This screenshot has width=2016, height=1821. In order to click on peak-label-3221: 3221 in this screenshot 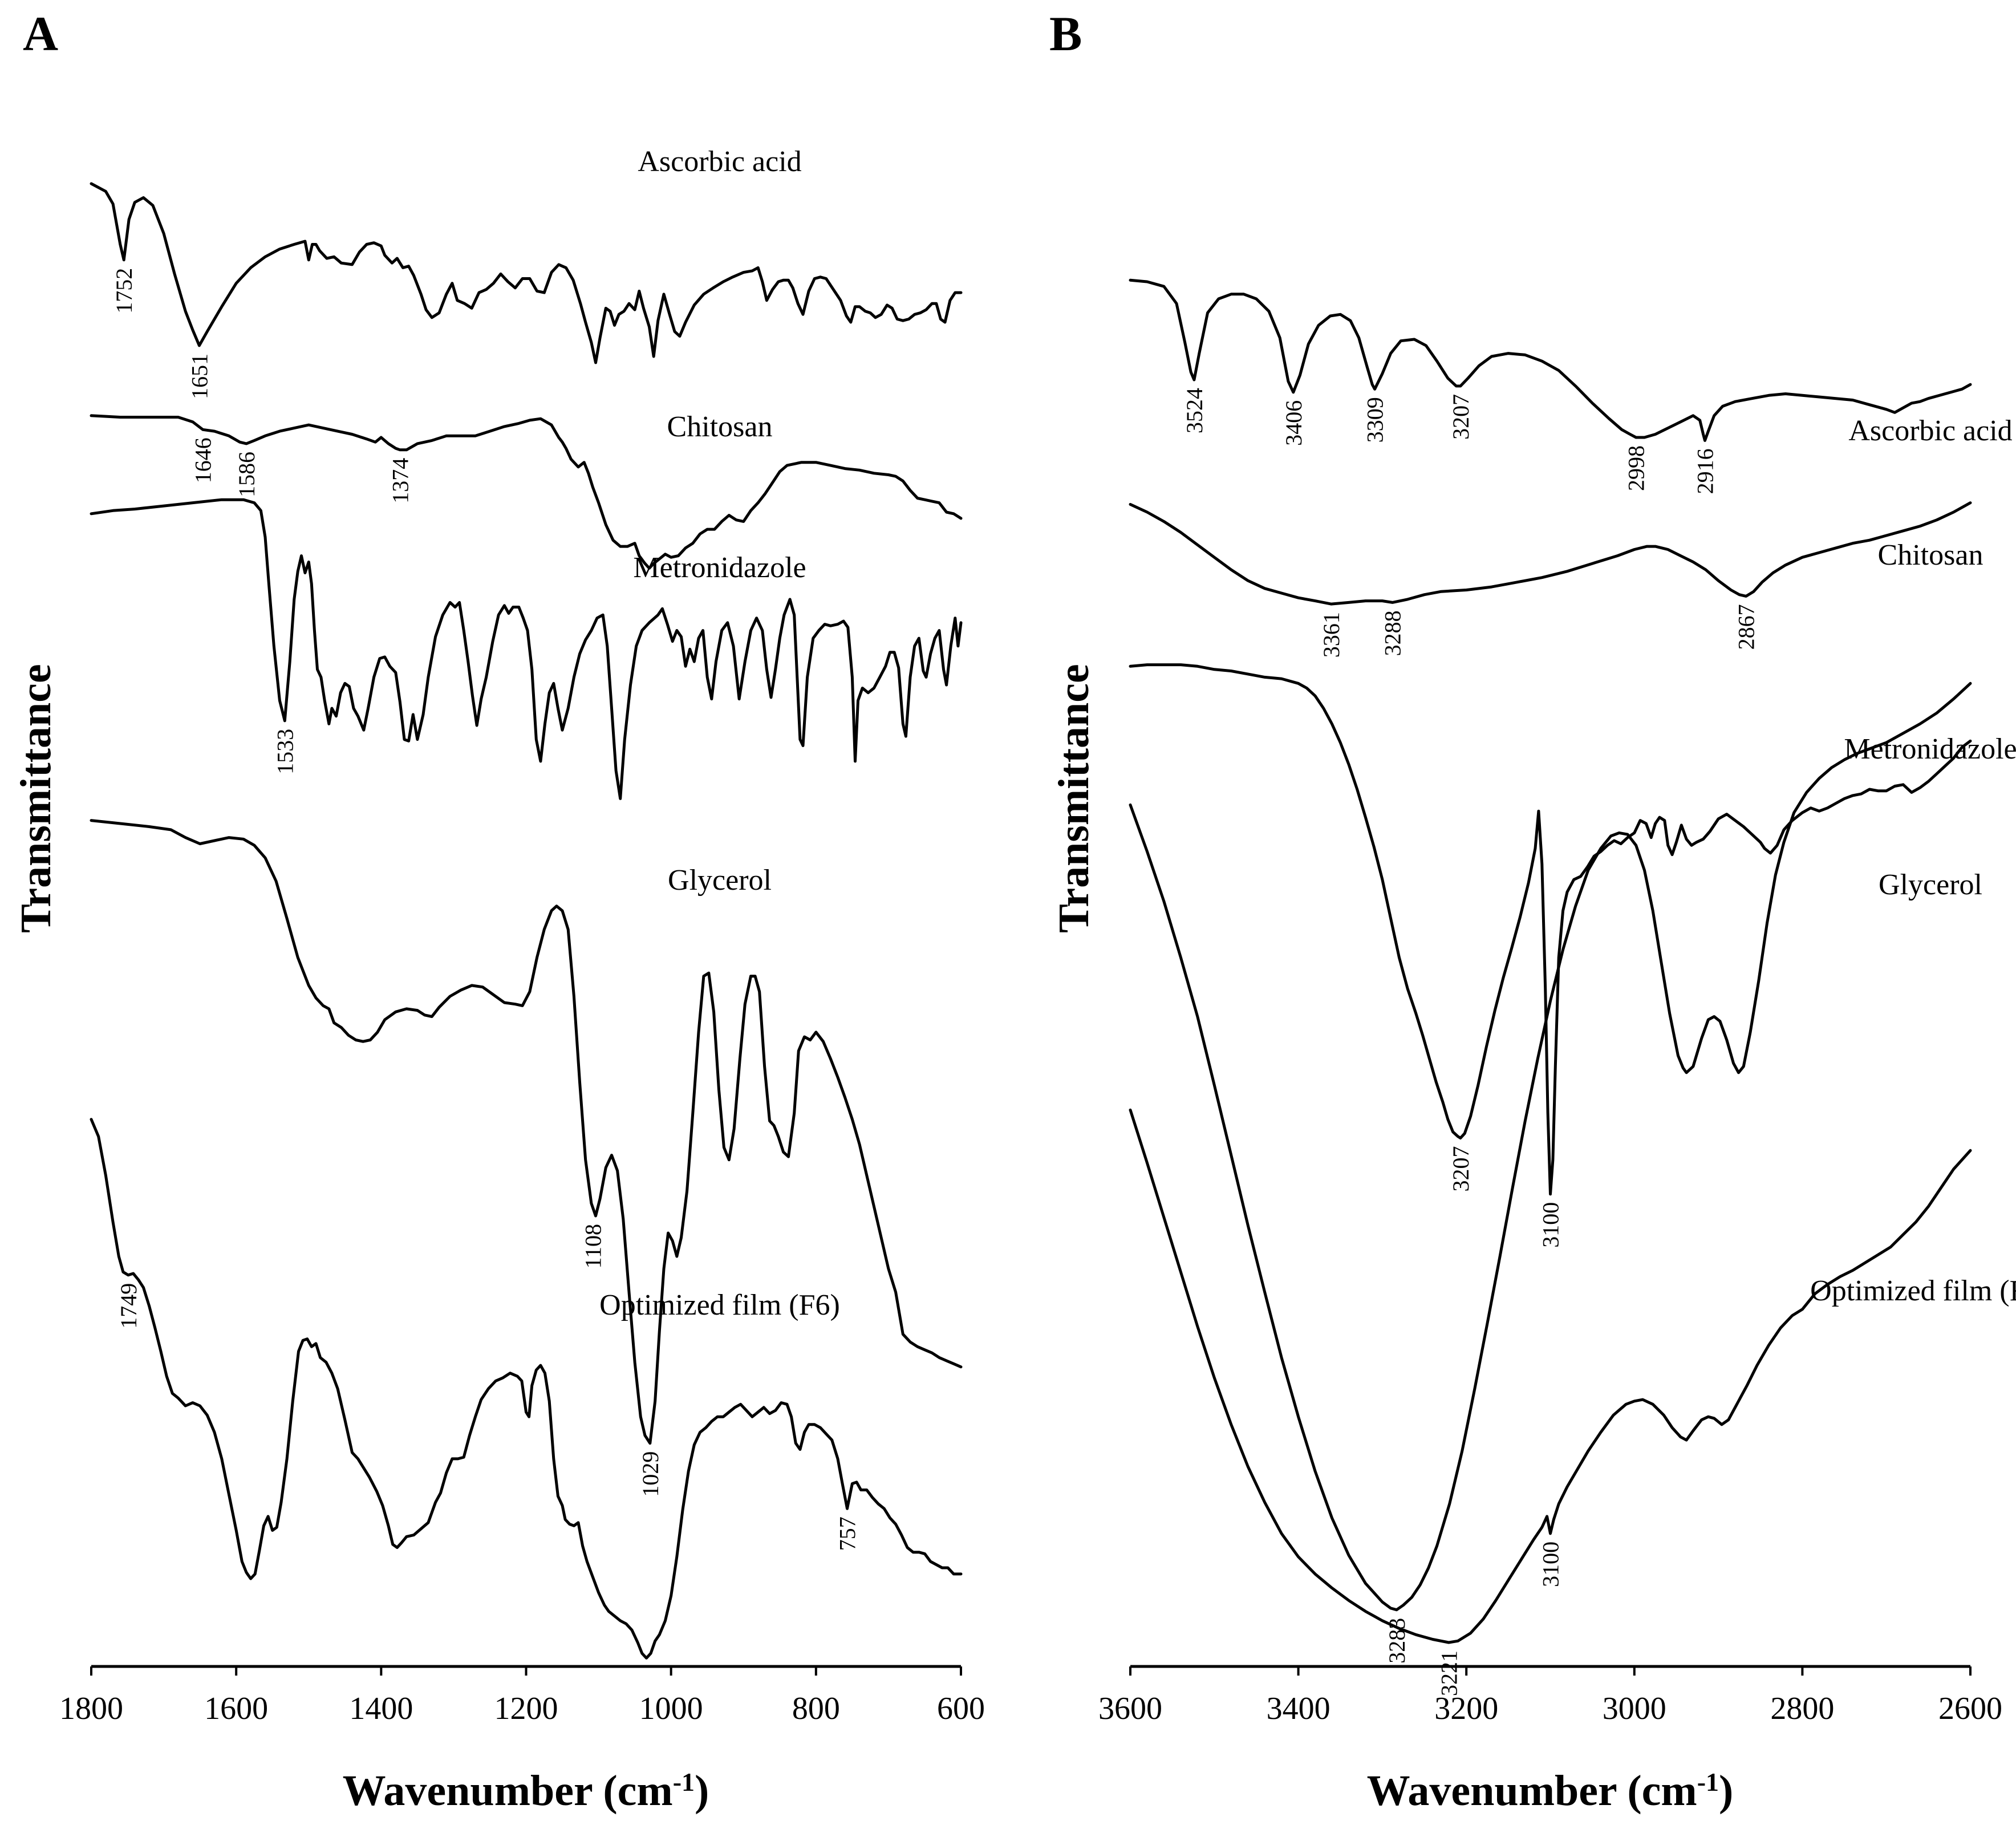, I will do `click(1449, 1673)`.